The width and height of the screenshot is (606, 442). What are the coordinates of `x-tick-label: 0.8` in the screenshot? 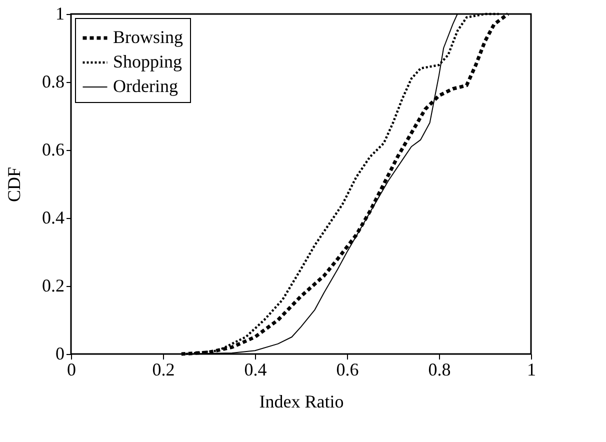 It's located at (439, 370).